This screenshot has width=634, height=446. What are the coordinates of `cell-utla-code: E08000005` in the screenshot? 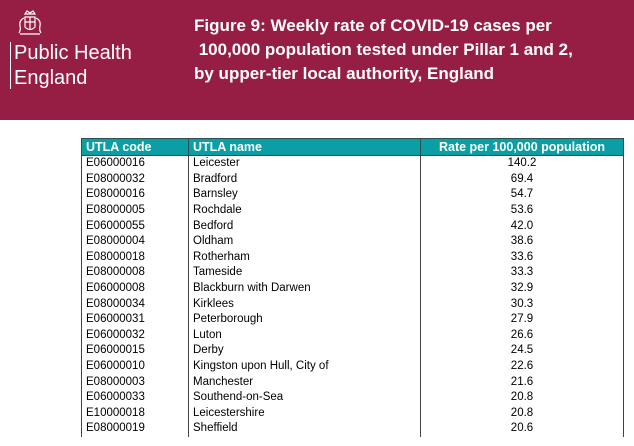 It's located at (135, 210).